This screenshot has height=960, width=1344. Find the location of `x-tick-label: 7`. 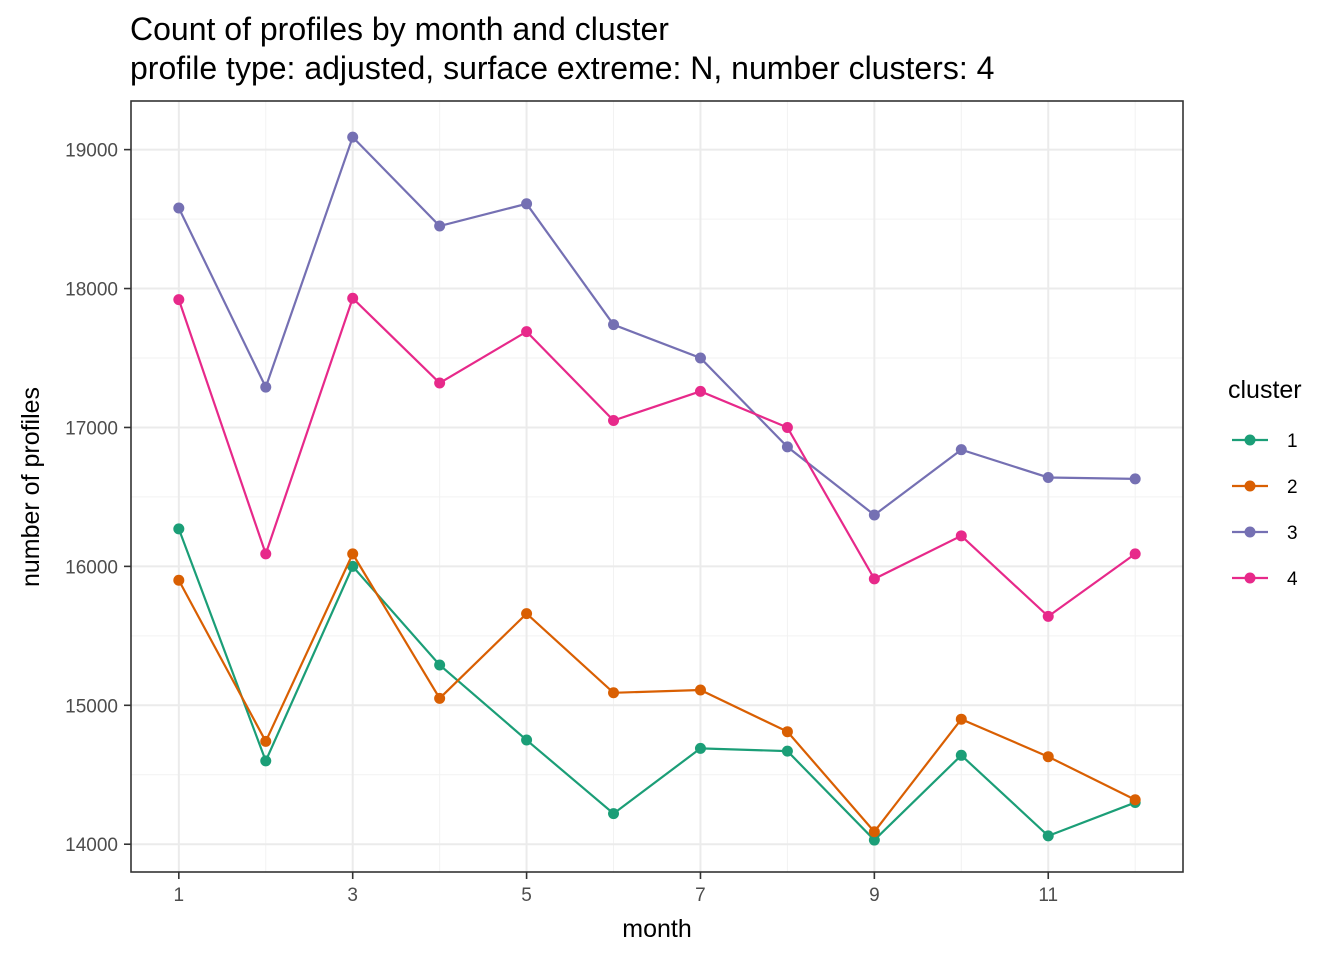

x-tick-label: 7 is located at coordinates (700, 895).